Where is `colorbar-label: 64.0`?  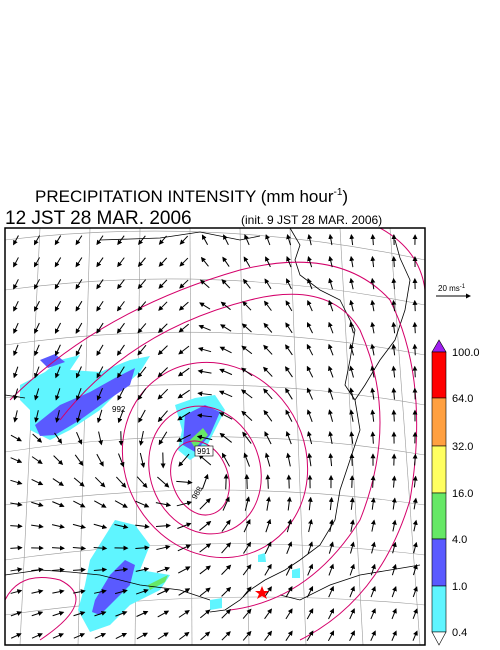
colorbar-label: 64.0 is located at coordinates (462, 399).